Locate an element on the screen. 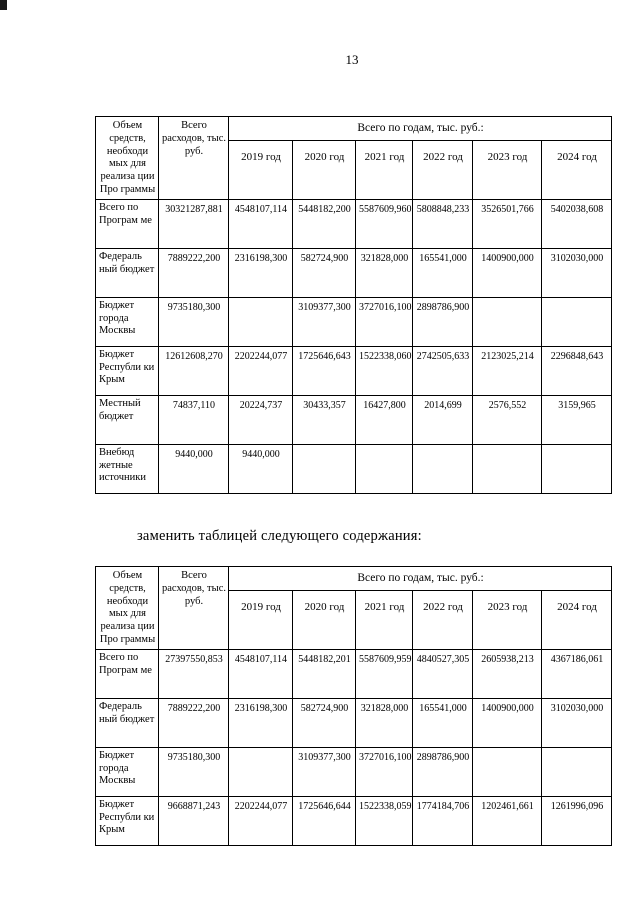 The width and height of the screenshot is (640, 905). total-expenses-cell: 9668871,243 is located at coordinates (193, 820).